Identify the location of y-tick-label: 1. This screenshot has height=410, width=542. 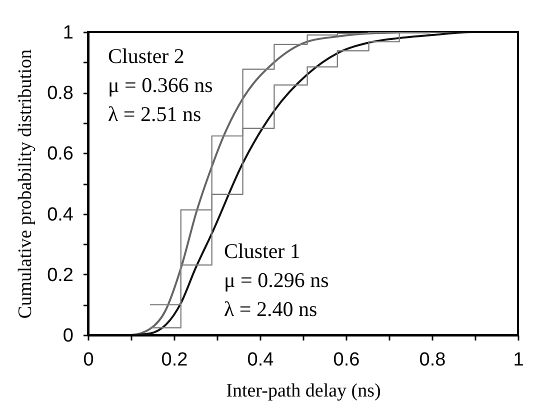
(68, 33).